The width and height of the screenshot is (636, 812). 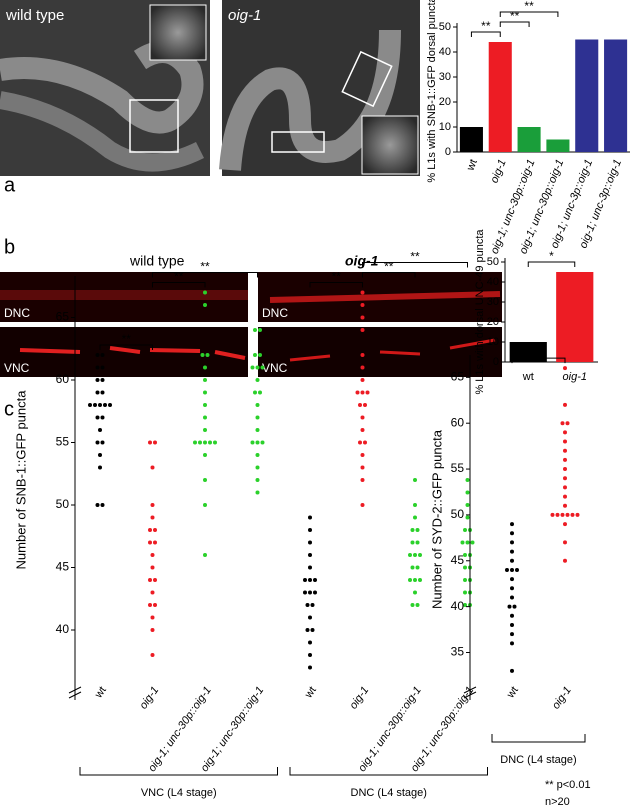 What do you see at coordinates (157, 261) in the screenshot?
I see `image-title: wild type` at bounding box center [157, 261].